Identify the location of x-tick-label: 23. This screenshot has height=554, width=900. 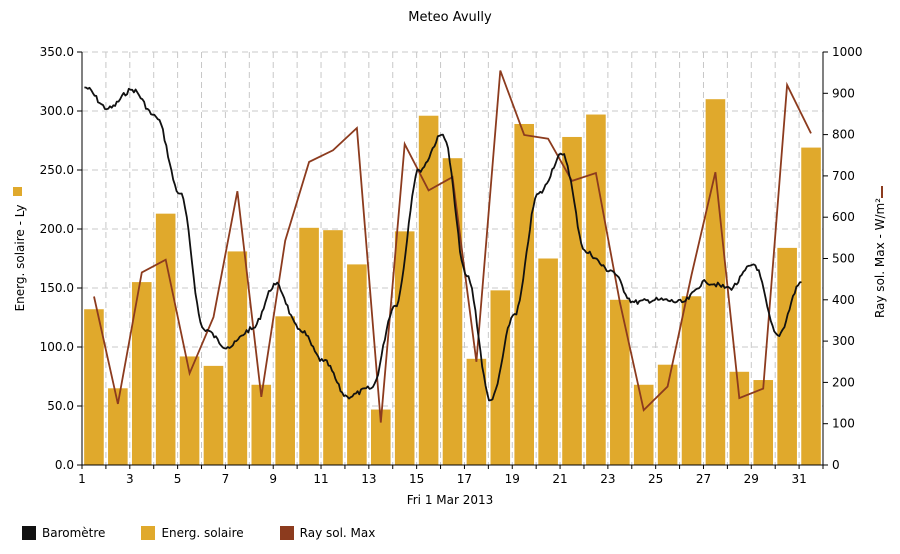
(607, 479).